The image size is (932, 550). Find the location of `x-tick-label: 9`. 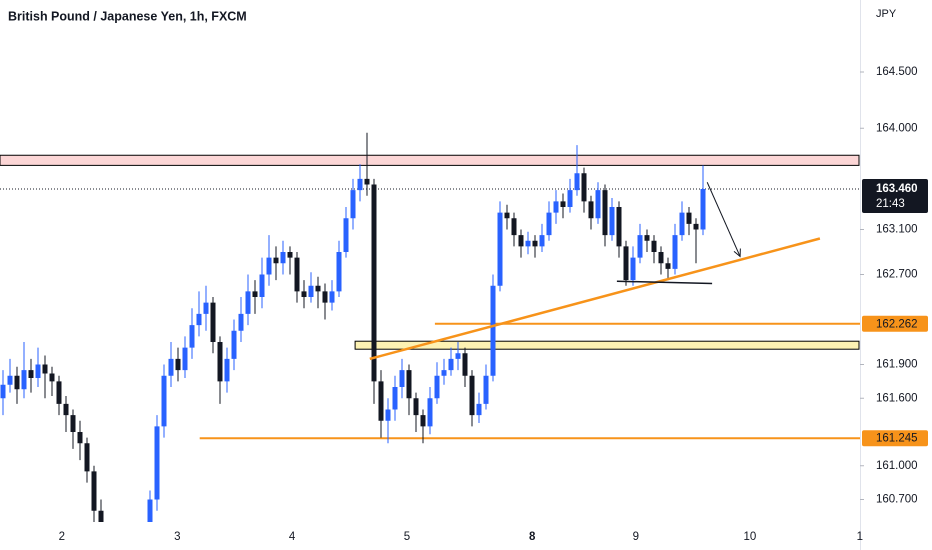

x-tick-label: 9 is located at coordinates (636, 537).